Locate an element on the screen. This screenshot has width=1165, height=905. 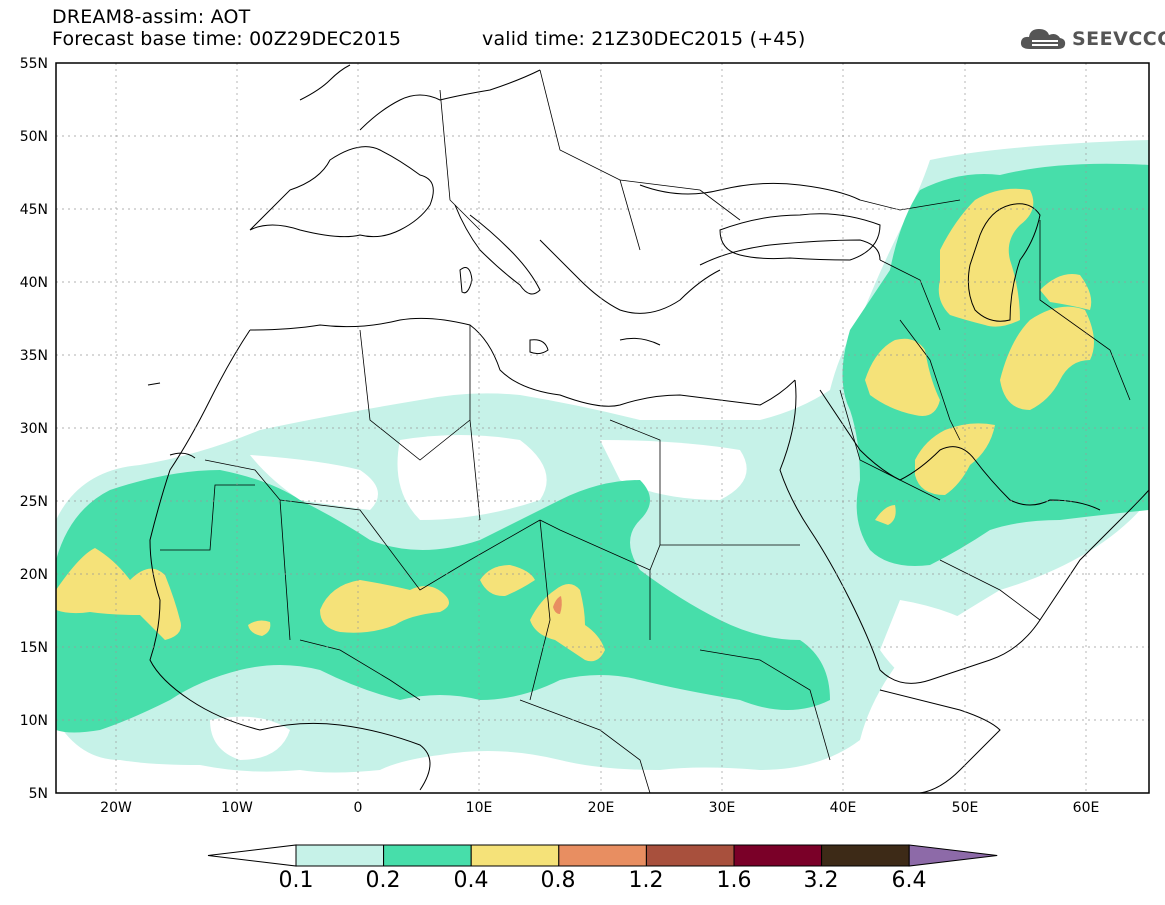
product-title: DREAM8-assim: AOT is located at coordinates (151, 17).